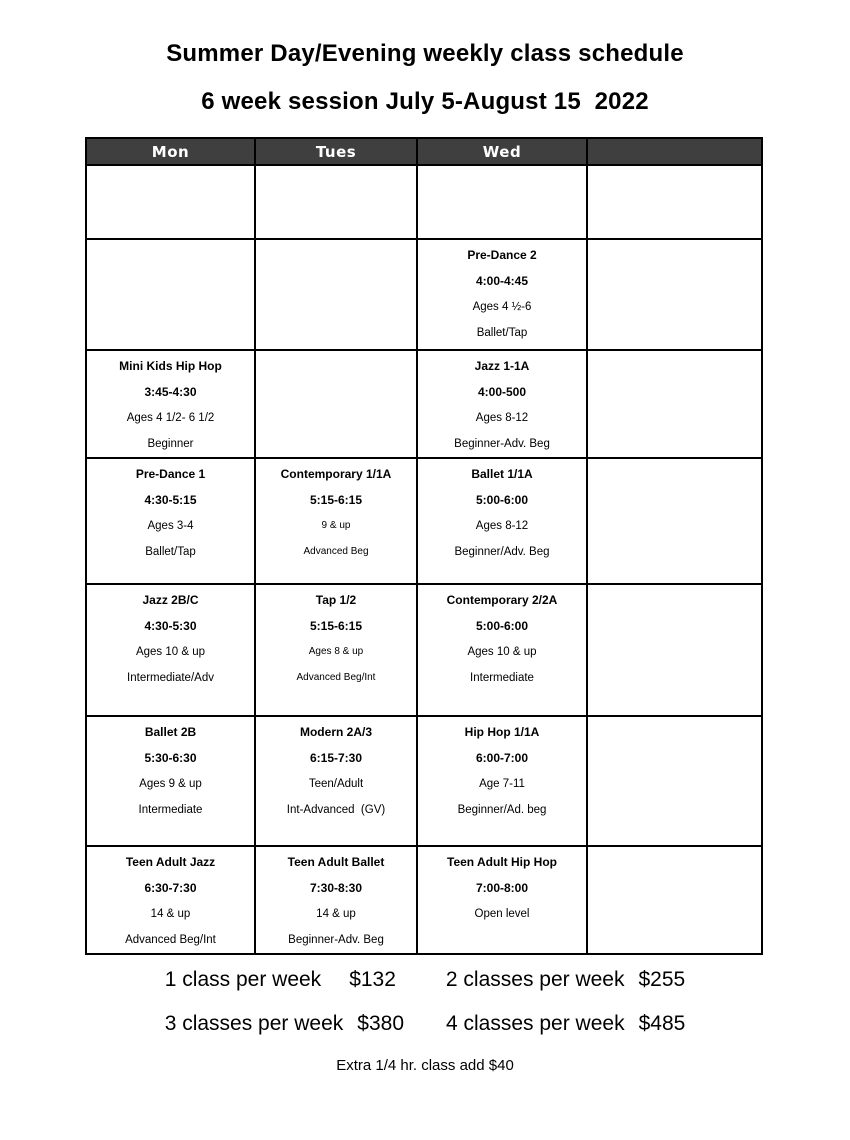 Image resolution: width=850 pixels, height=1140 pixels. Describe the element at coordinates (170, 474) in the screenshot. I see `class-name: Pre-Dance 1` at that location.